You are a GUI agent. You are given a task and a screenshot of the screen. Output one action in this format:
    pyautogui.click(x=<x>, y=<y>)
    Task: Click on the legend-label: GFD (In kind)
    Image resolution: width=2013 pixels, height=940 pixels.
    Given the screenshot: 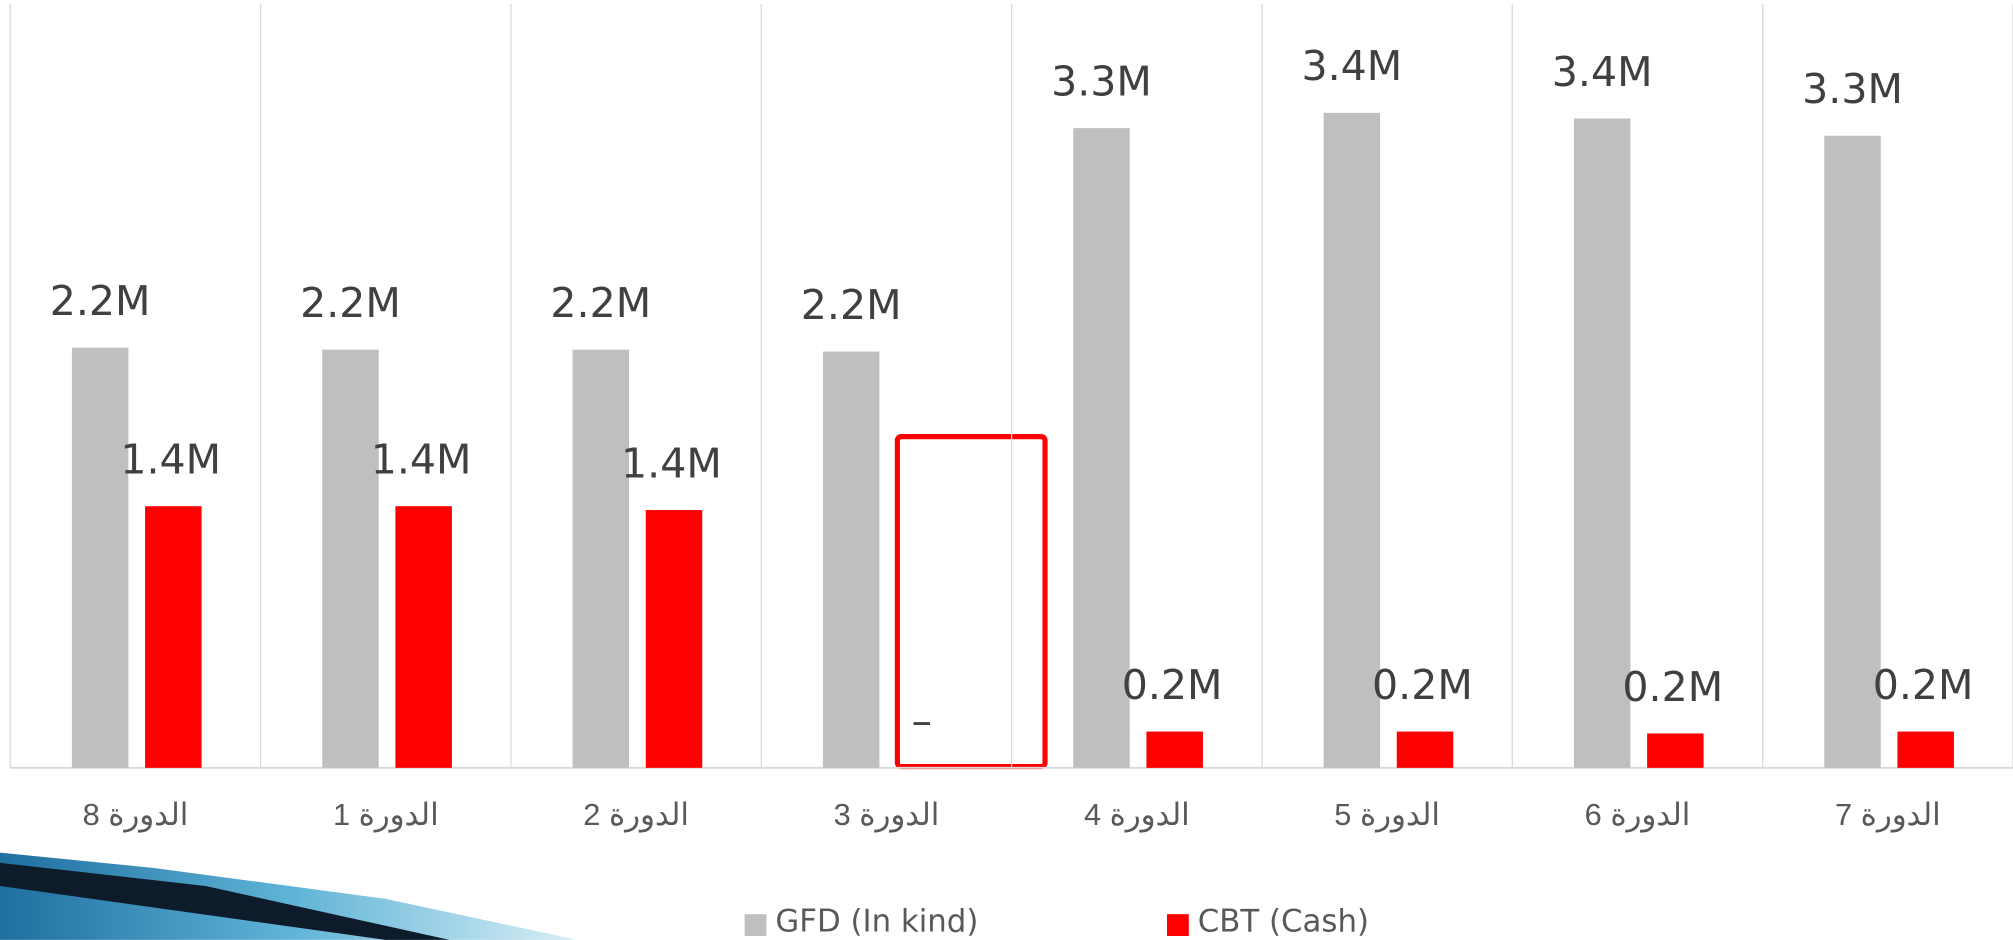 What is the action you would take?
    pyautogui.click(x=876, y=922)
    